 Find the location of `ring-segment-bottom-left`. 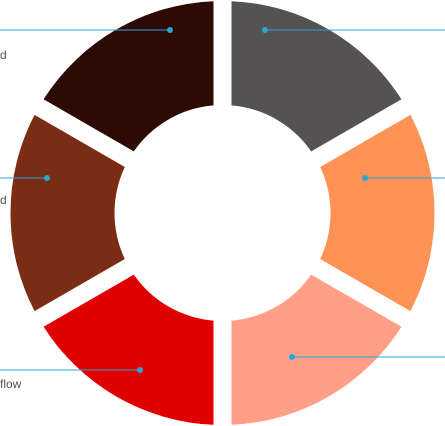

ring-segment-bottom-left is located at coordinates (128, 349).